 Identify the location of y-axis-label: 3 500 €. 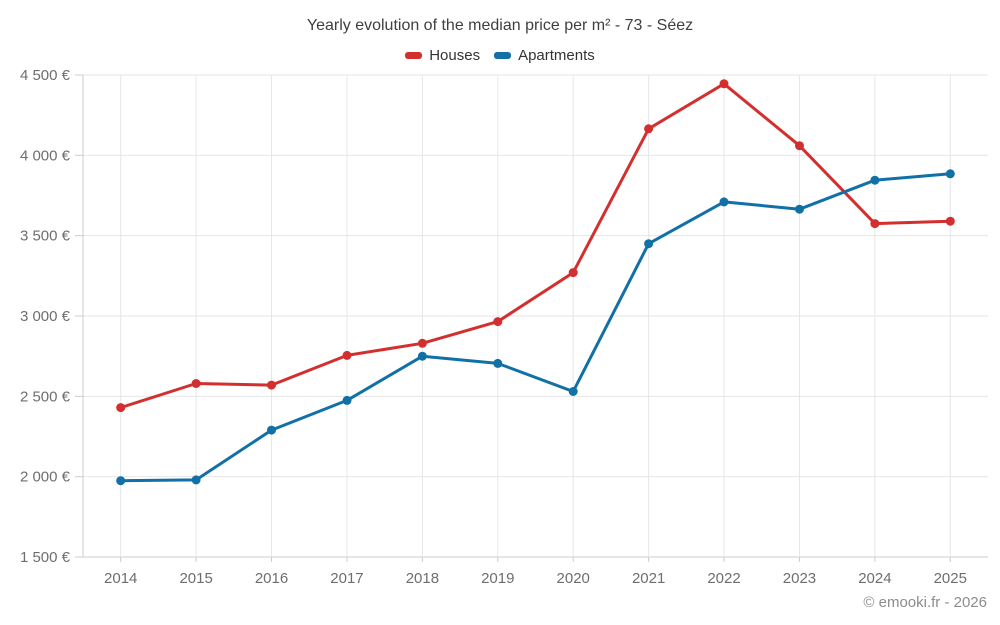
(45, 236).